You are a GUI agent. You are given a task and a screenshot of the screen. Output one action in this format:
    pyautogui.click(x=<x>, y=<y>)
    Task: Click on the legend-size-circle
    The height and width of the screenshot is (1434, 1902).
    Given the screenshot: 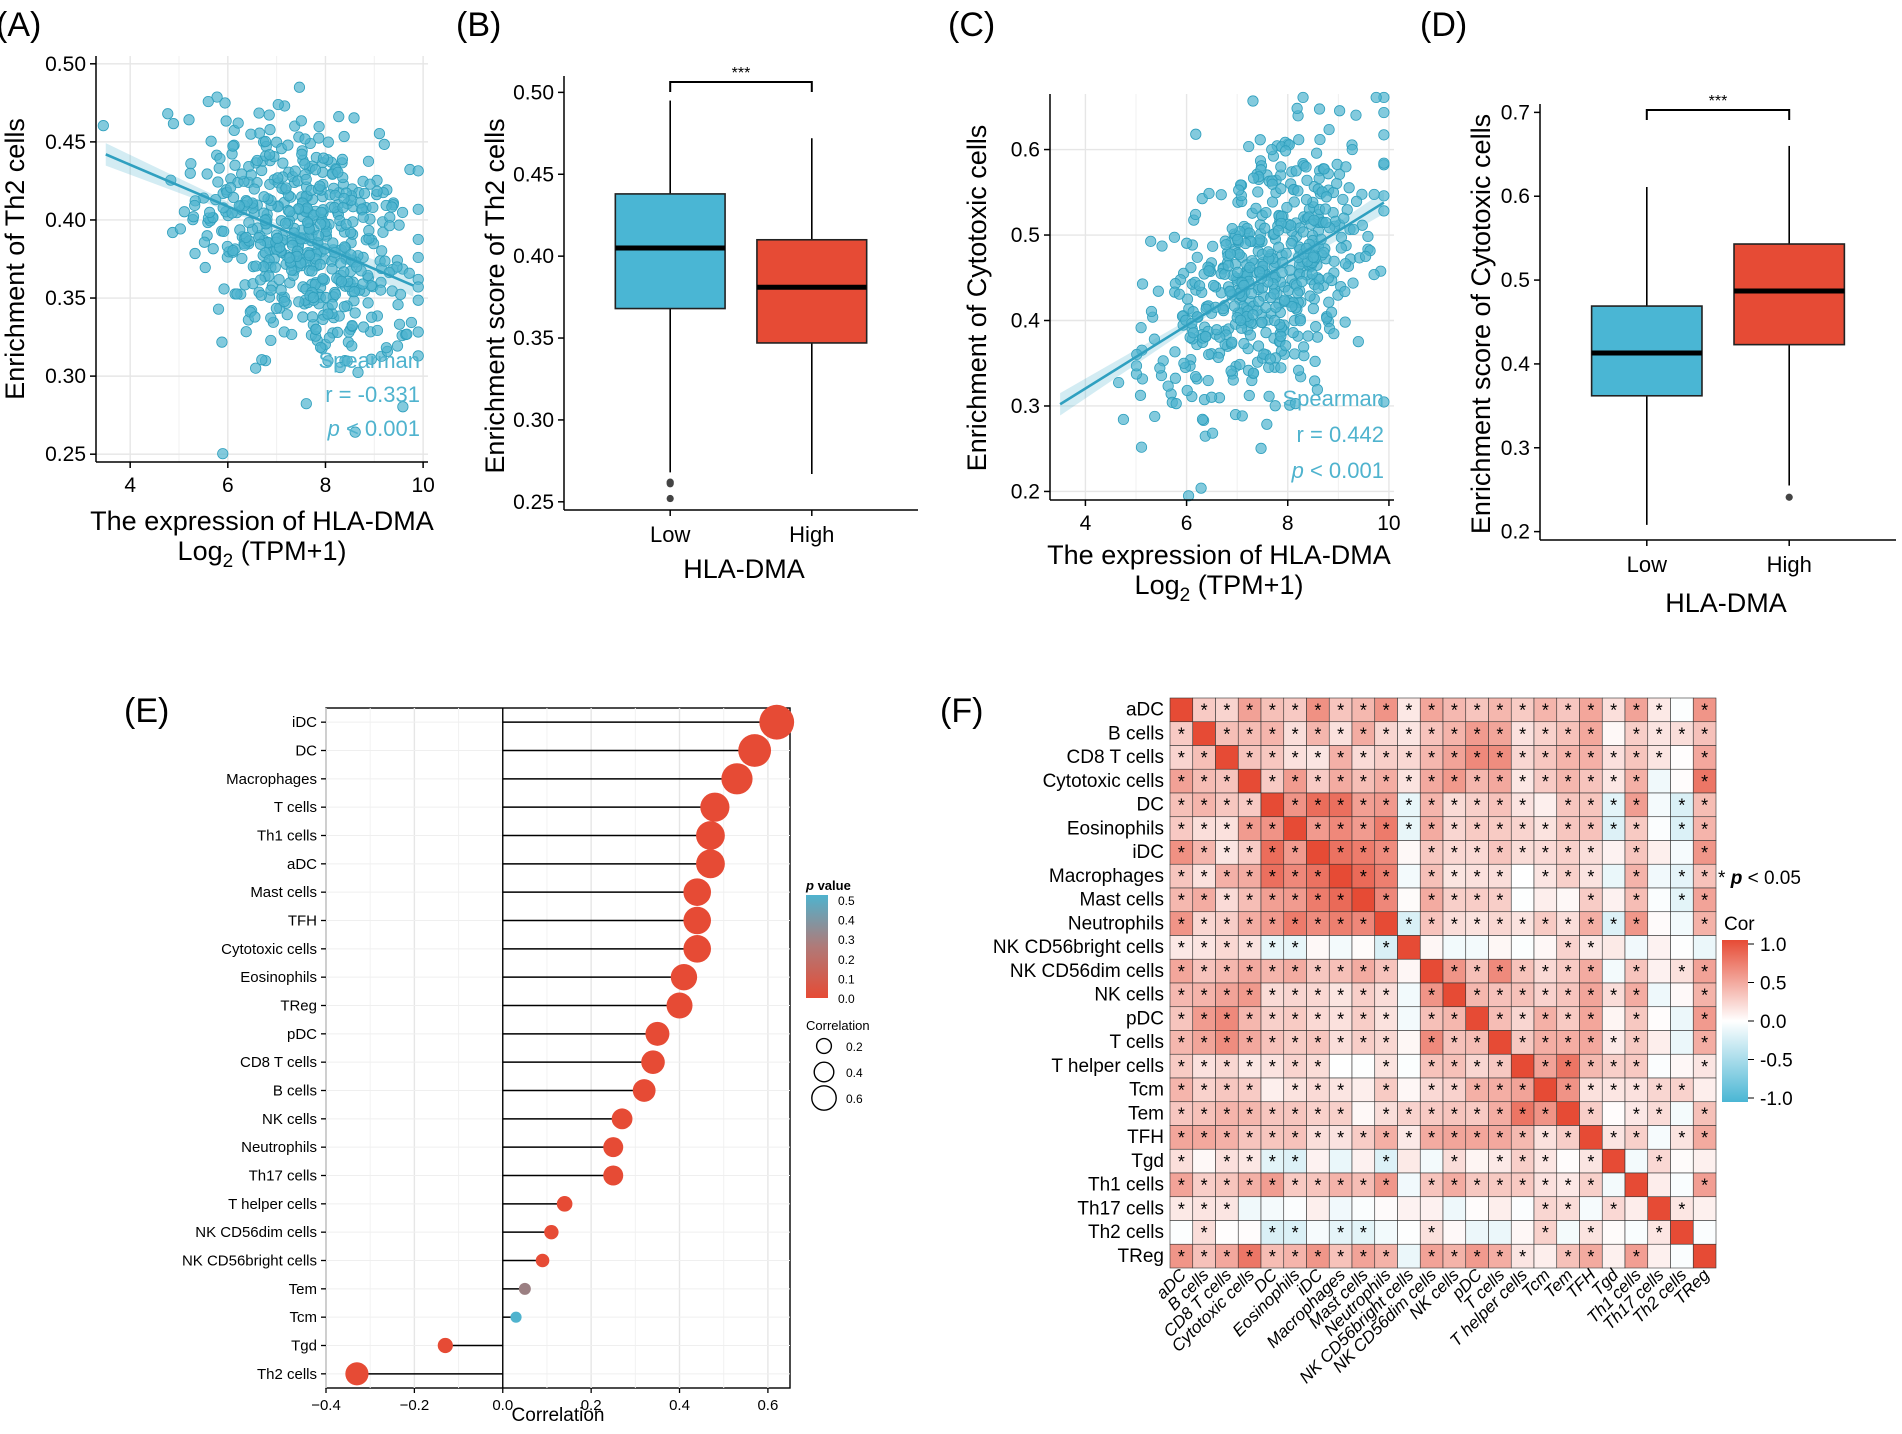 What is the action you would take?
    pyautogui.click(x=824, y=1072)
    